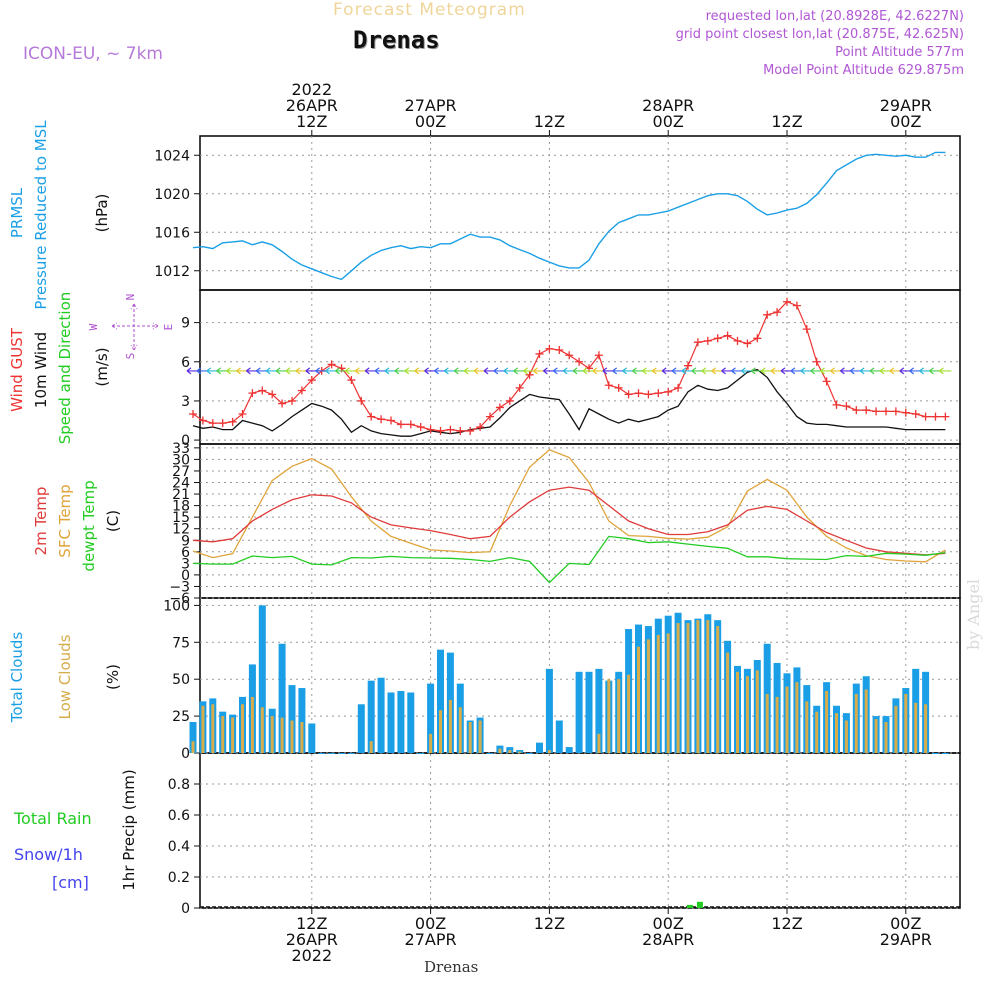 Image resolution: width=1000 pixels, height=1000 pixels. Describe the element at coordinates (113, 521) in the screenshot. I see `temp-unit: (C)` at that location.